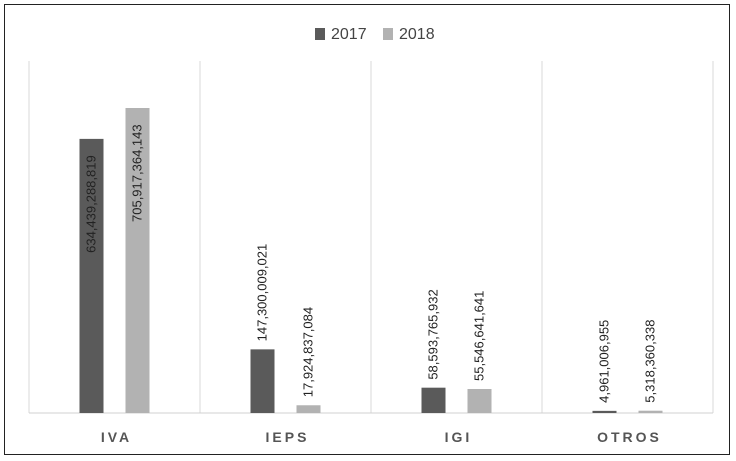  I want to click on data-label-2017-iva: 634,439,288,819, so click(91, 204).